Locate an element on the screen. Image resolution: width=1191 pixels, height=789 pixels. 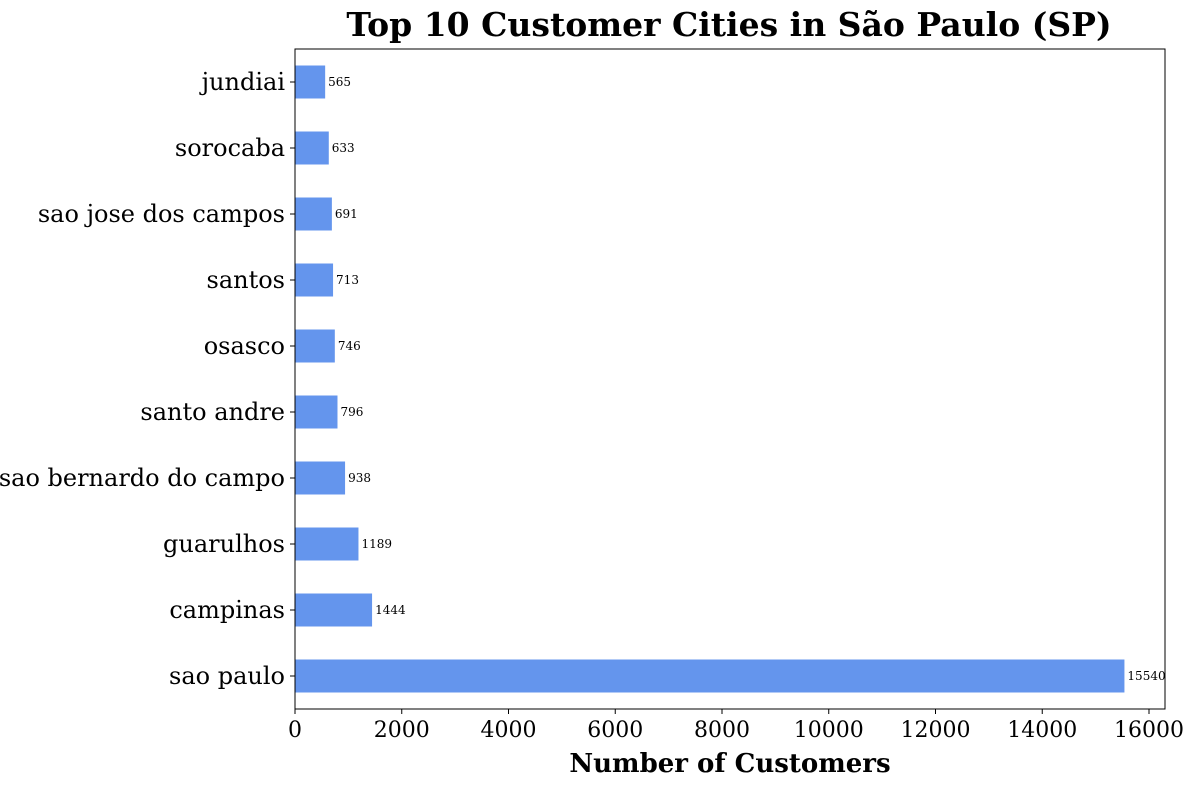
x-ticks: 0 2000 4000 6000 8000 10000 12000 14000 16000 is located at coordinates (736, 726).